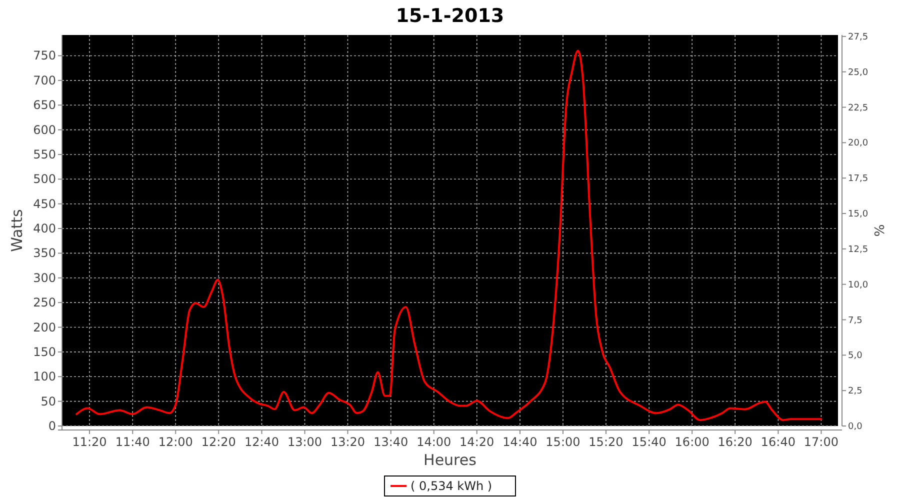  Describe the element at coordinates (44, 303) in the screenshot. I see `y-tick-label: 250` at that location.